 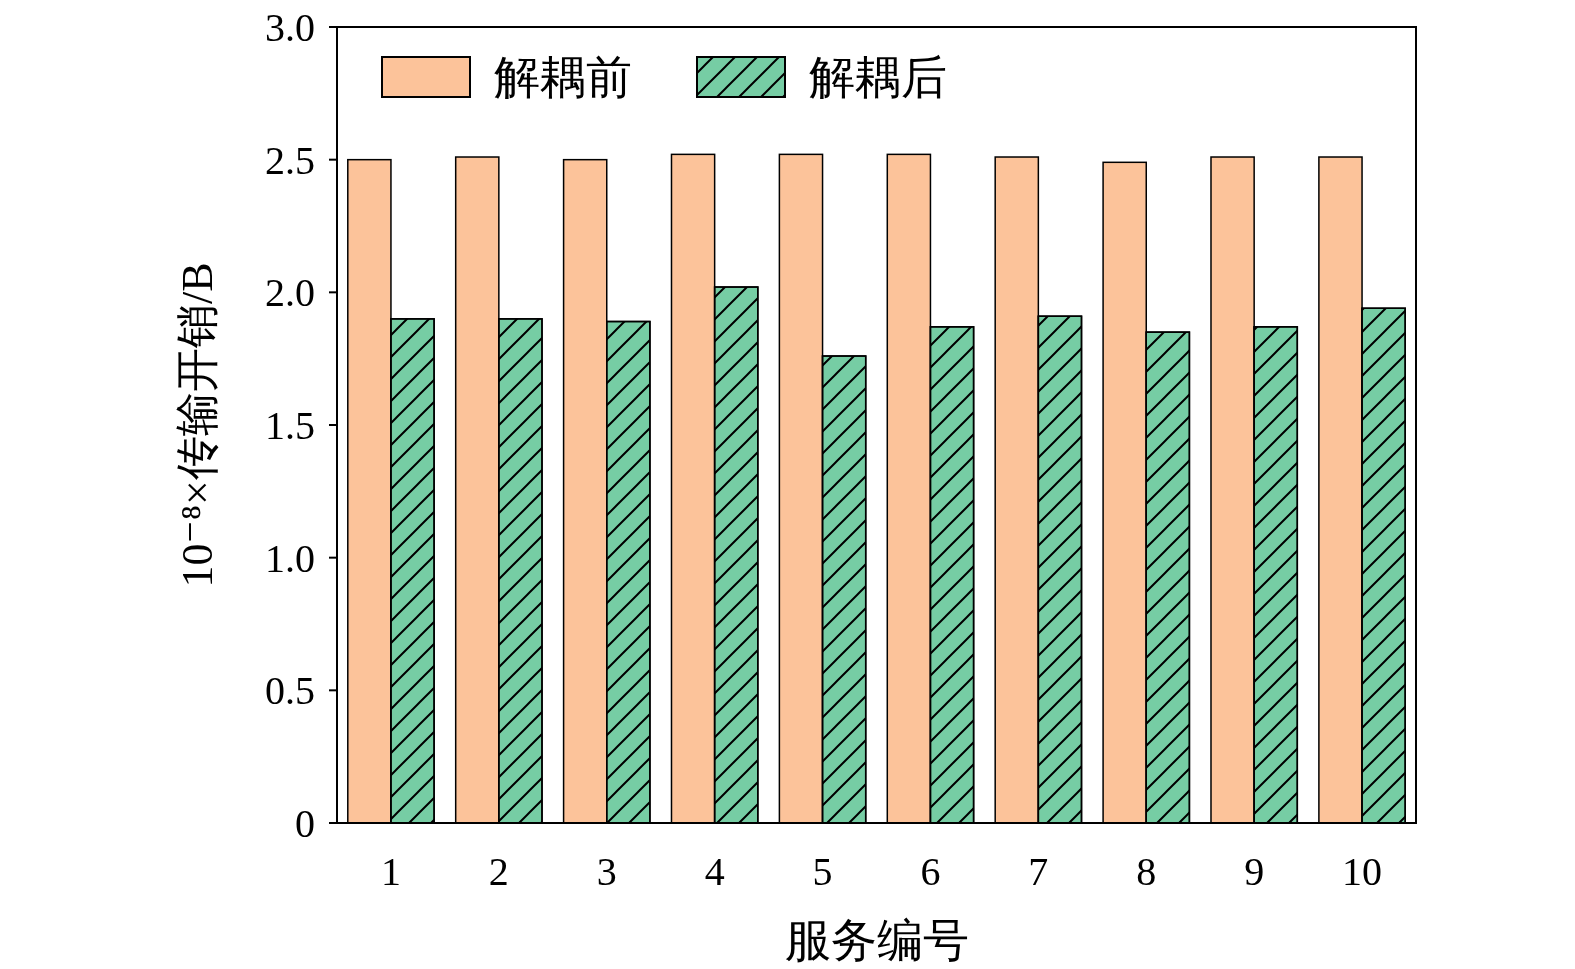 What do you see at coordinates (1038, 871) in the screenshot?
I see `x-tick-label: 7` at bounding box center [1038, 871].